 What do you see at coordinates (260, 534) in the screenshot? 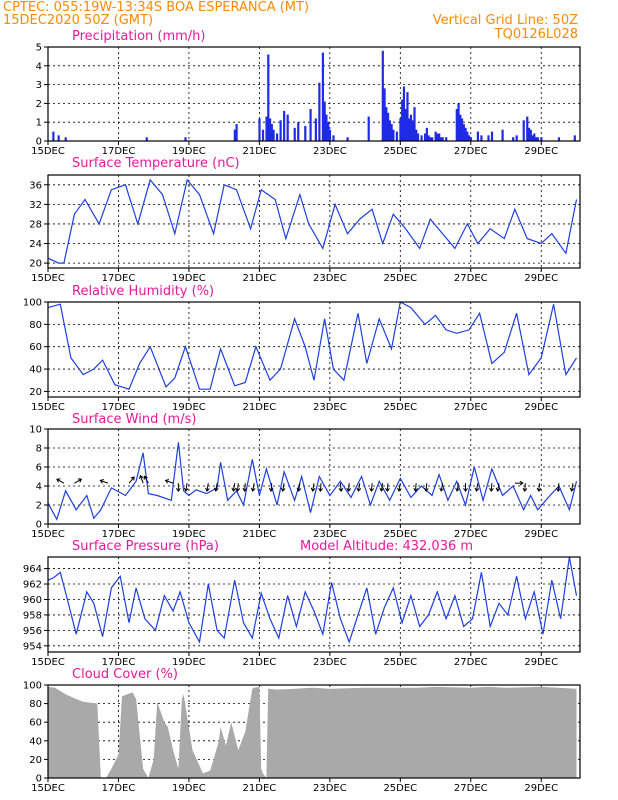
I see `wind-xtick-label: 21DEC` at bounding box center [260, 534].